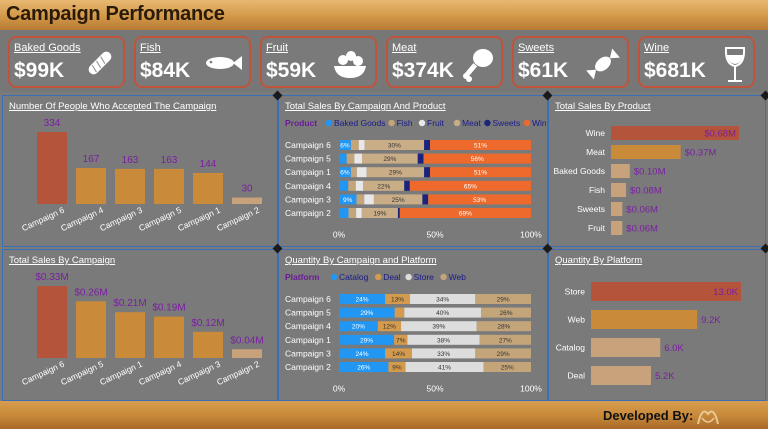 The width and height of the screenshot is (768, 429). I want to click on data-label: 163, so click(169, 160).